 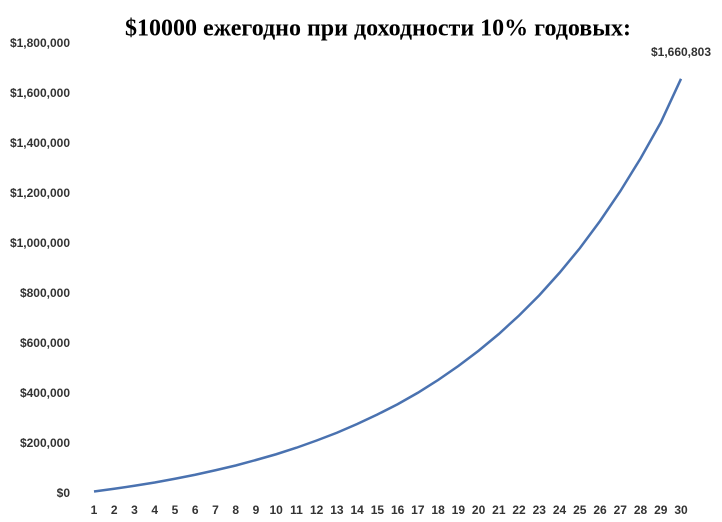 I want to click on x-tick-label: 19, so click(x=459, y=510).